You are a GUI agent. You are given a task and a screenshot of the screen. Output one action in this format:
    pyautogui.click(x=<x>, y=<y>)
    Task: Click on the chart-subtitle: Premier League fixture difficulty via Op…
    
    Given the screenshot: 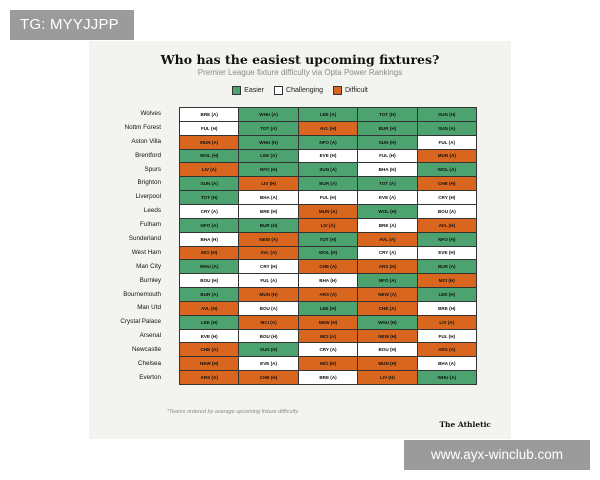 What is the action you would take?
    pyautogui.click(x=300, y=72)
    